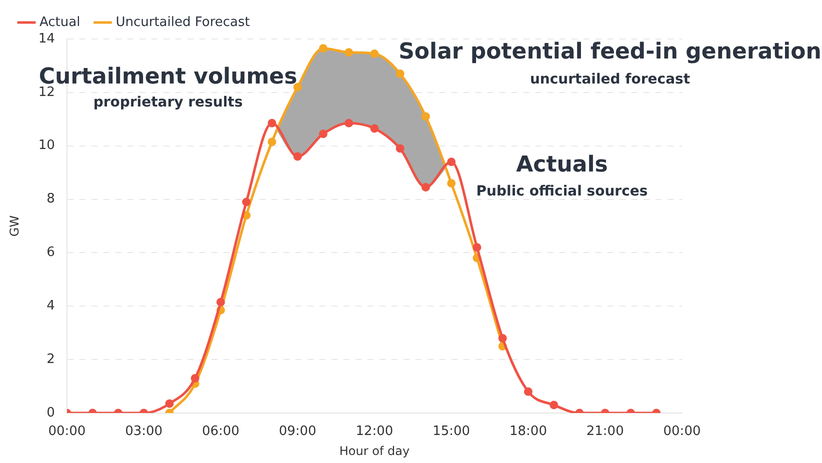  Describe the element at coordinates (183, 22) in the screenshot. I see `legend-label: Uncurtailed Forecast` at that location.